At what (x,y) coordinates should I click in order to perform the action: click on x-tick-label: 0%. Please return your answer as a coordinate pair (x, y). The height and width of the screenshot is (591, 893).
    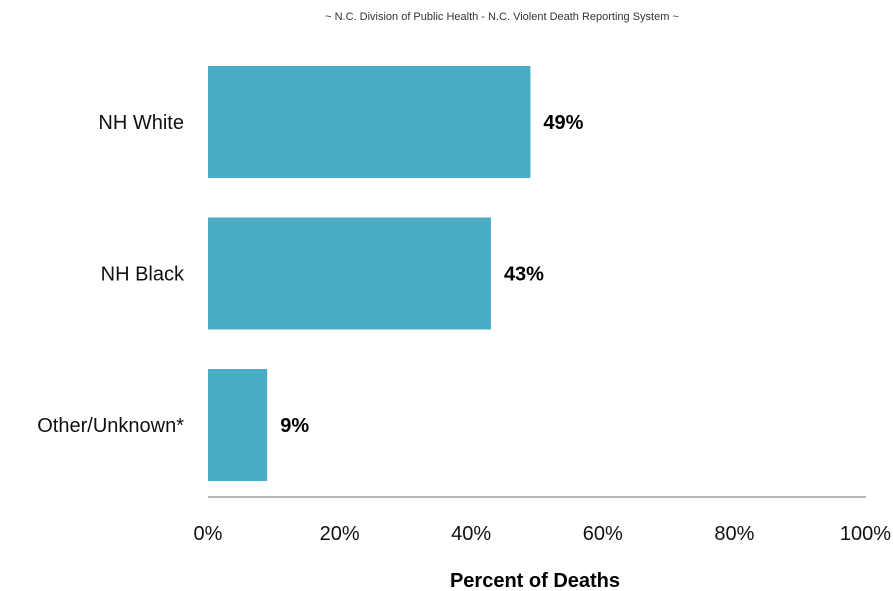
    Looking at the image, I should click on (208, 534).